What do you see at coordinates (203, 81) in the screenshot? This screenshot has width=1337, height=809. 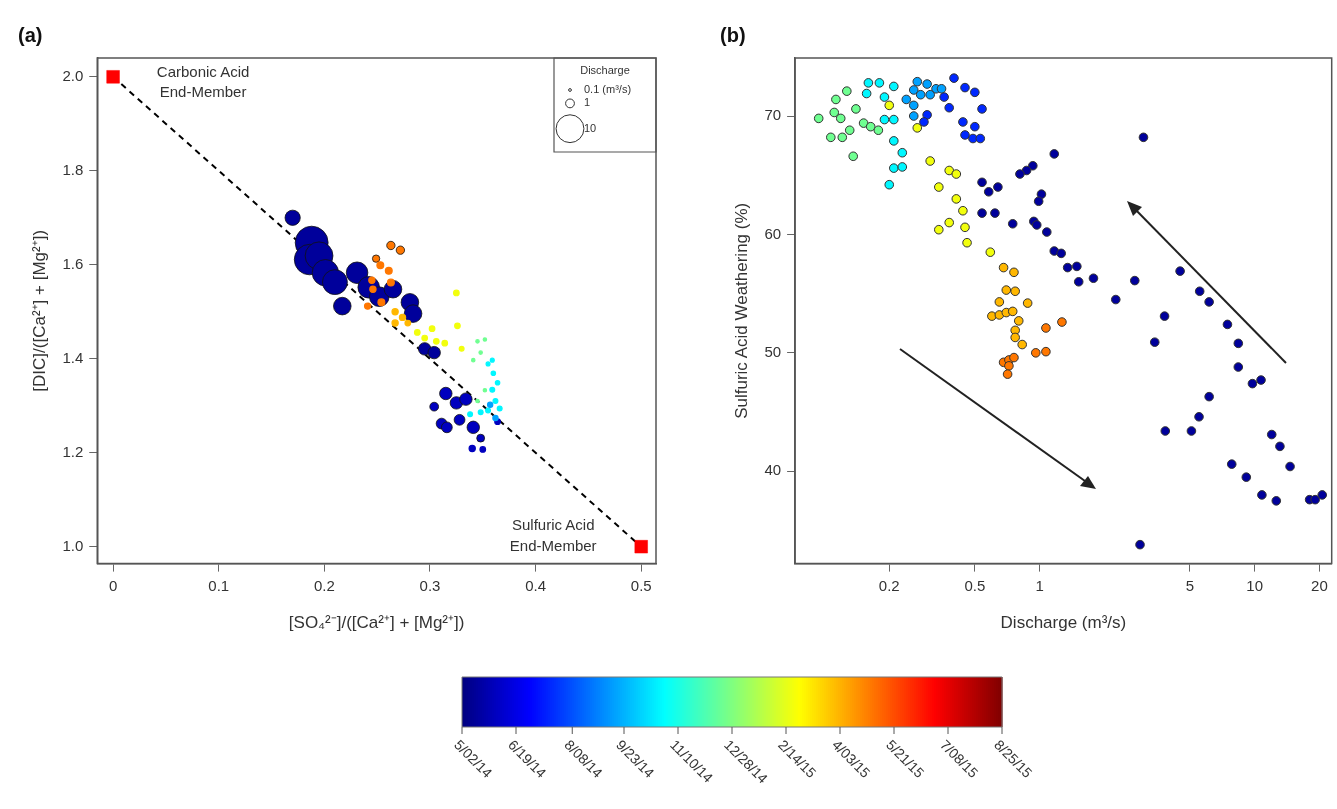 I see `annotation: Carbonic Acid End-Member` at bounding box center [203, 81].